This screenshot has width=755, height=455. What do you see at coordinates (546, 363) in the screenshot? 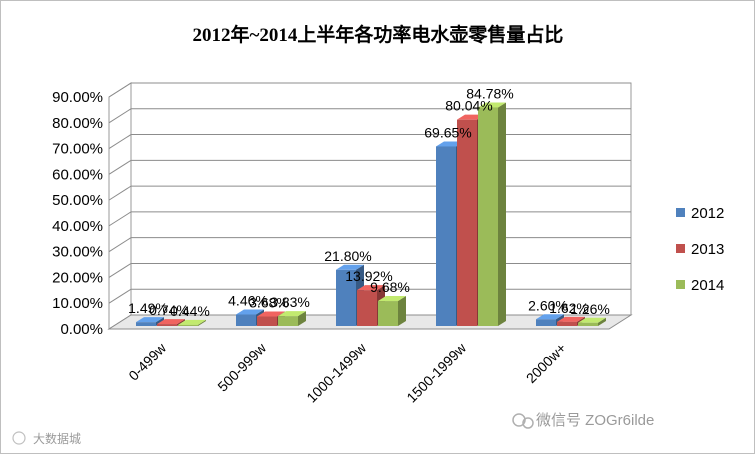
I see `x-category-label: 2000w+` at bounding box center [546, 363].